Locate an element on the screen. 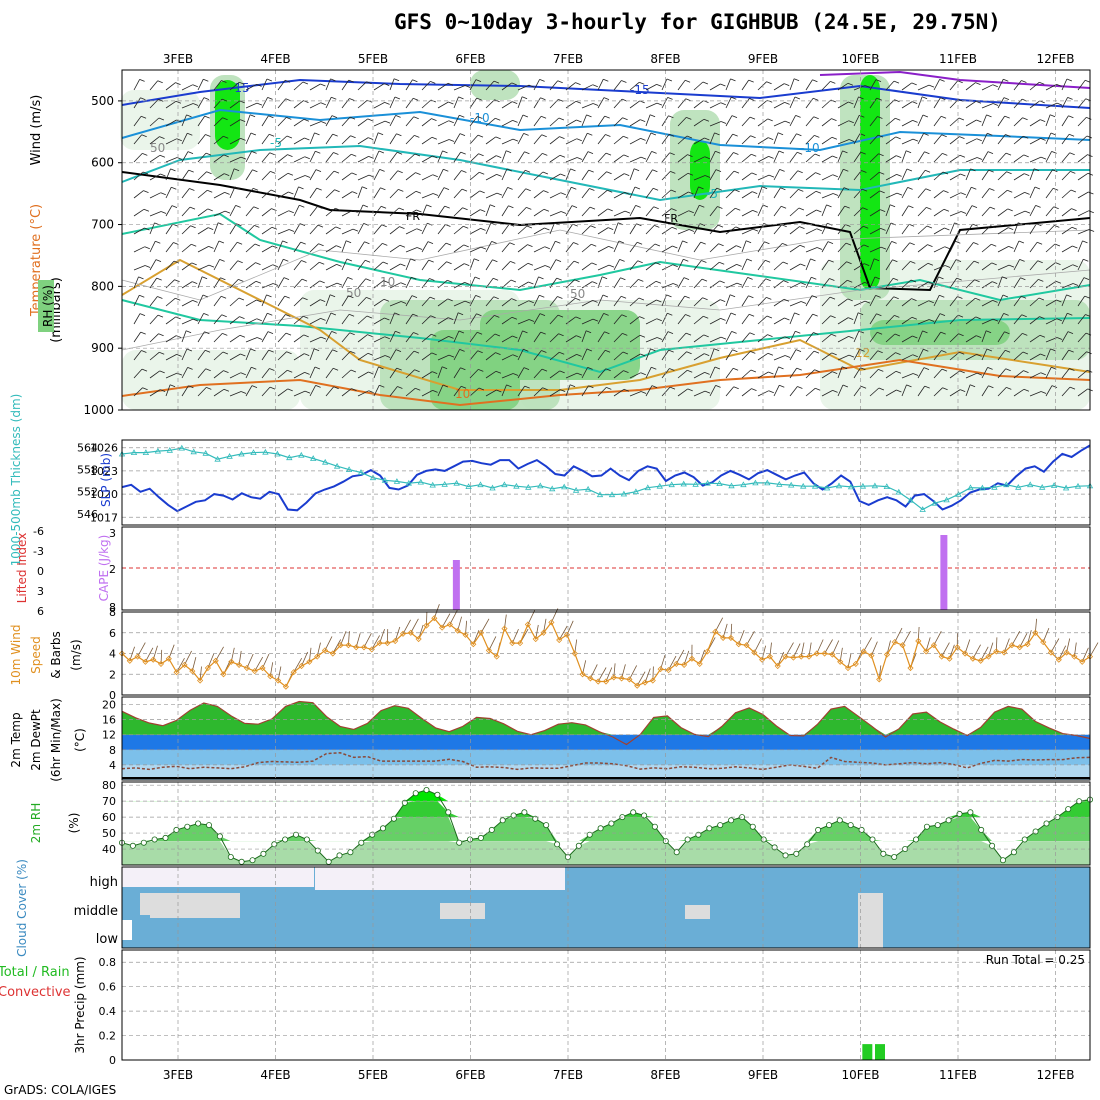  cape-bar is located at coordinates (456, 585).